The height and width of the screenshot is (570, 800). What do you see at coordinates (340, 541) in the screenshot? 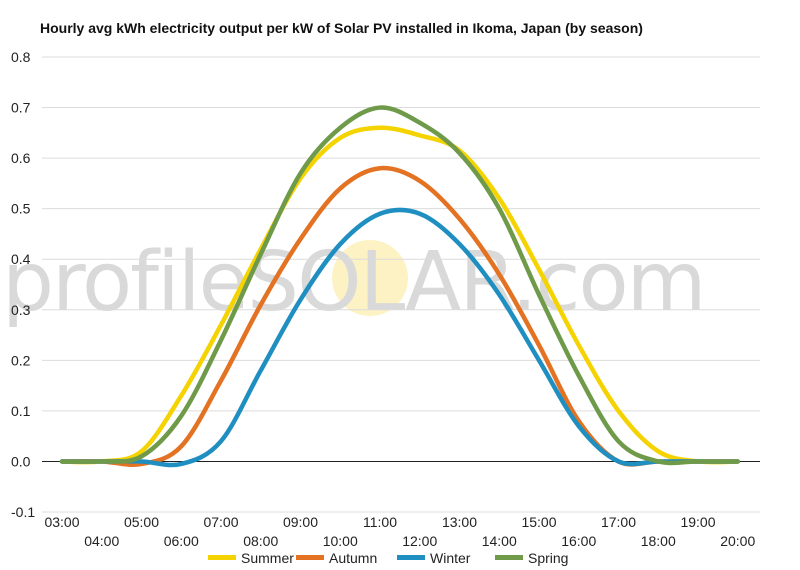
I see `x-tick-label: 10:00` at bounding box center [340, 541].